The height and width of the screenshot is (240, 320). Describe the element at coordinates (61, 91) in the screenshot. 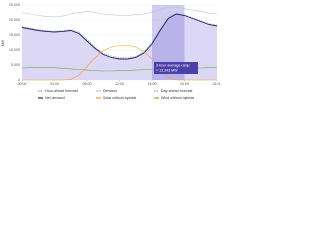

I see `legend-label: Hour-ahead forecast` at that location.